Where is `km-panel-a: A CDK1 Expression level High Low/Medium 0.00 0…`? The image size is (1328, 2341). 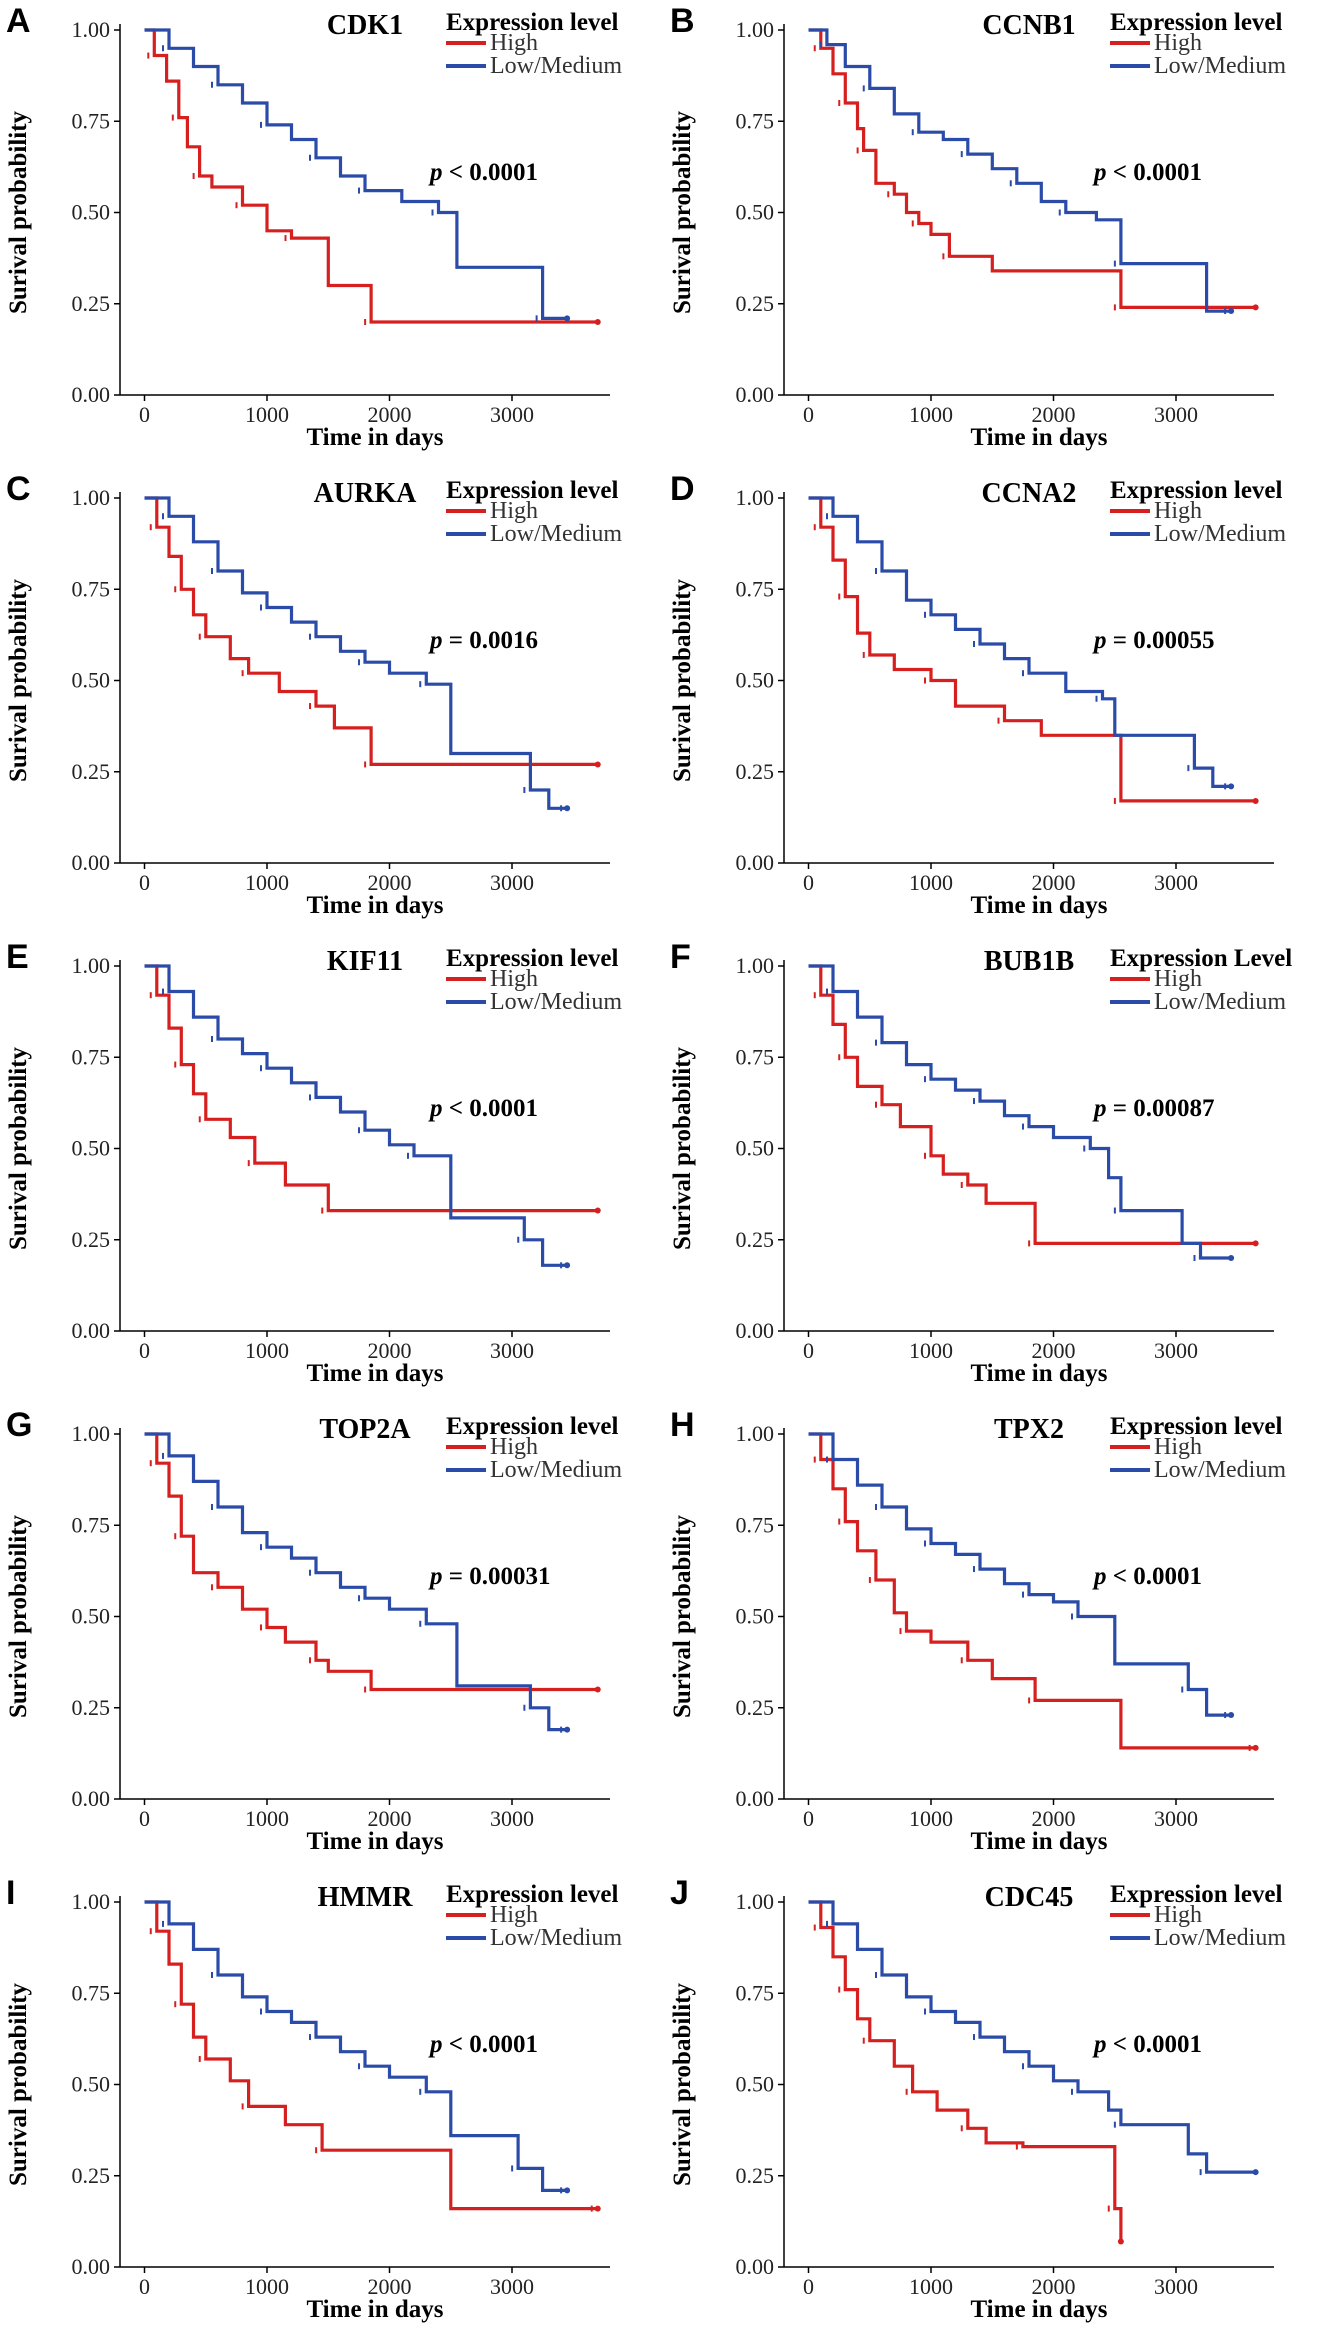 km-panel-a: A CDK1 Expression level High Low/Medium 0.00 0… is located at coordinates (332, 234).